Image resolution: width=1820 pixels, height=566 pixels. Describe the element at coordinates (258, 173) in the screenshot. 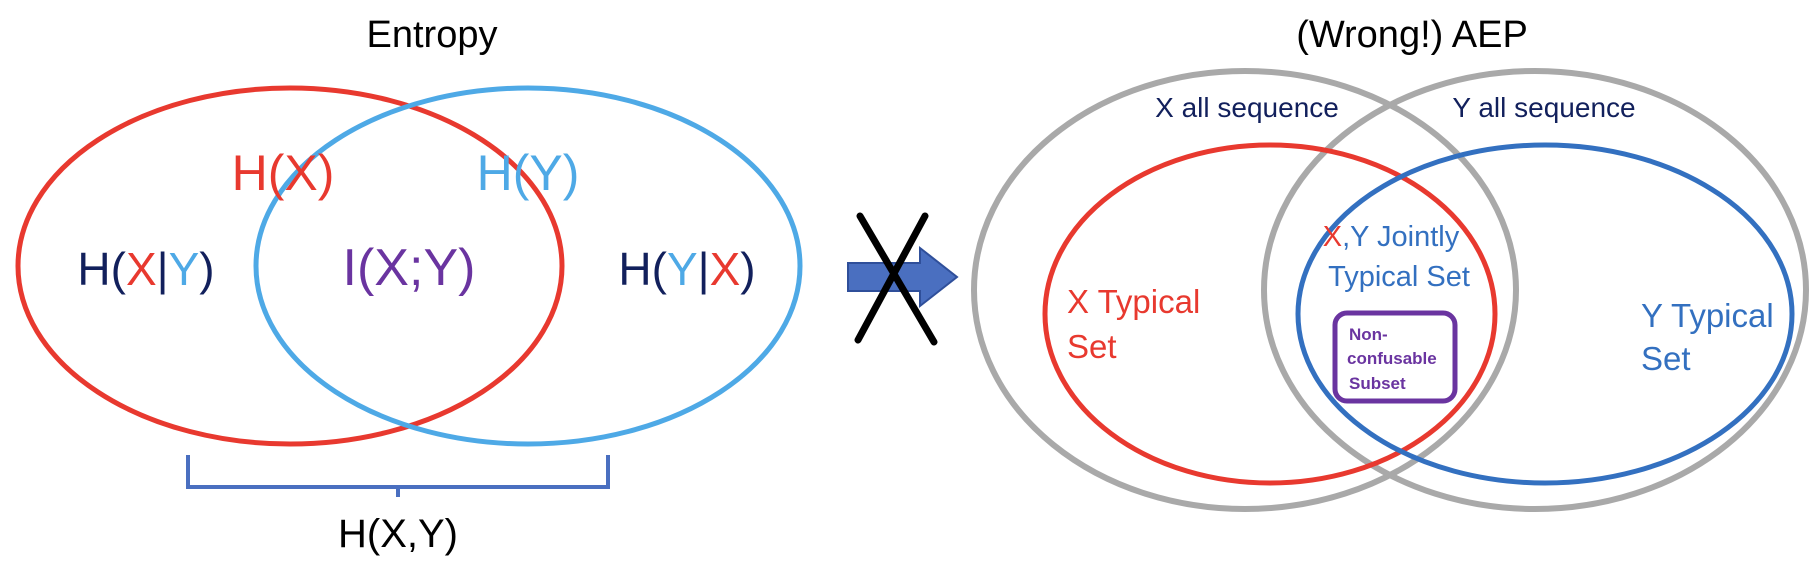

I see `hx-open: H(` at that location.